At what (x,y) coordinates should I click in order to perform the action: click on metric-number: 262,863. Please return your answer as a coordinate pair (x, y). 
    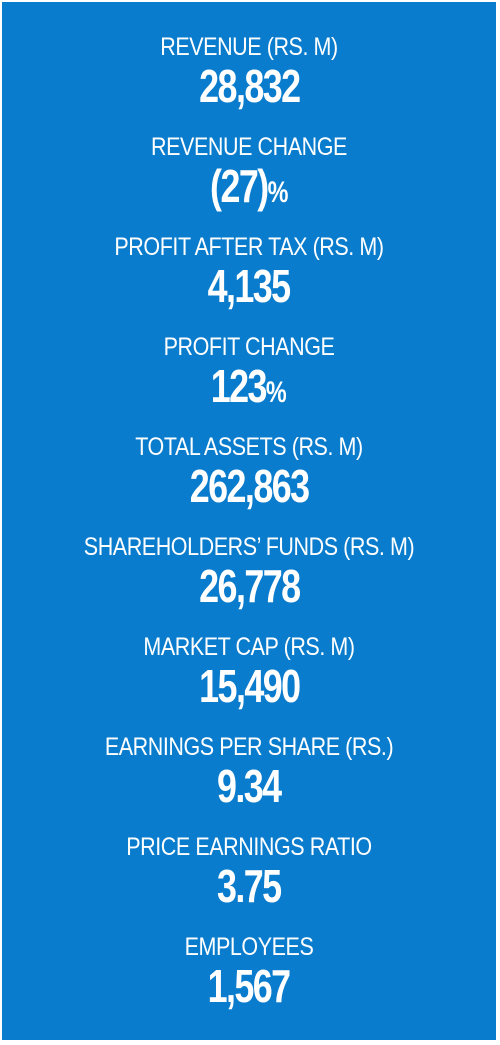
    Looking at the image, I should click on (249, 486).